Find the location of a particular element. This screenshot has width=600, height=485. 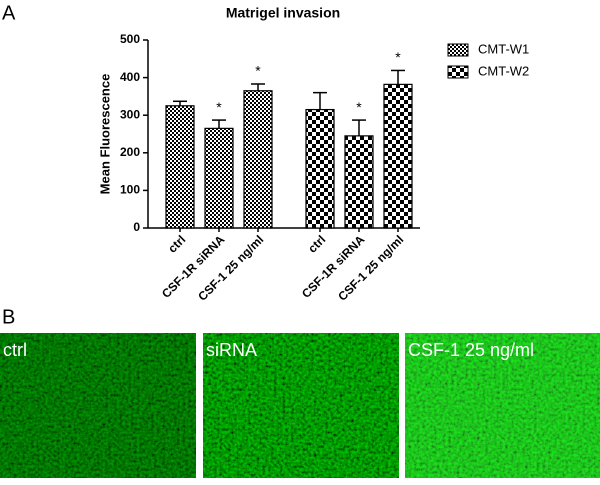

y-axis-label: Mean Fluorescence is located at coordinates (104, 134).